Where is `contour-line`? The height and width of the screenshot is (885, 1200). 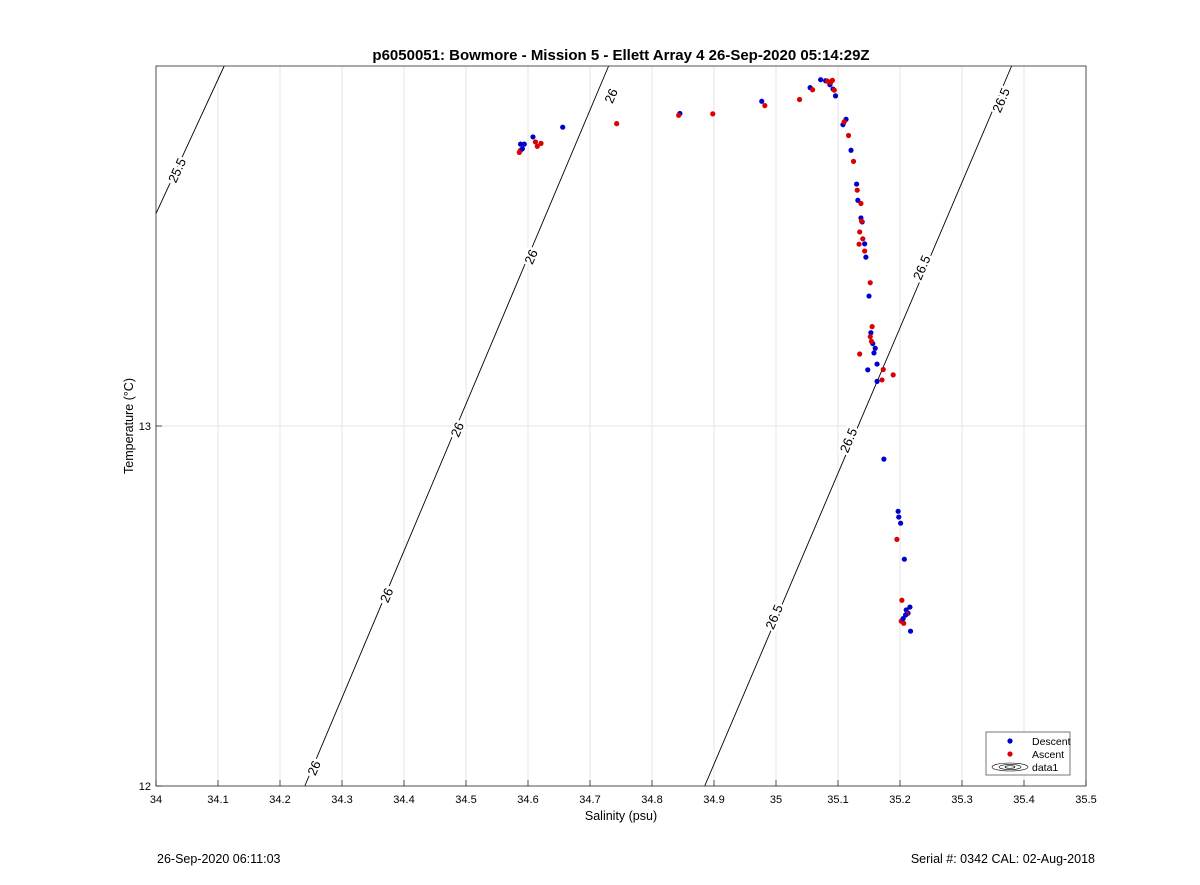
contour-line is located at coordinates (190, 139).